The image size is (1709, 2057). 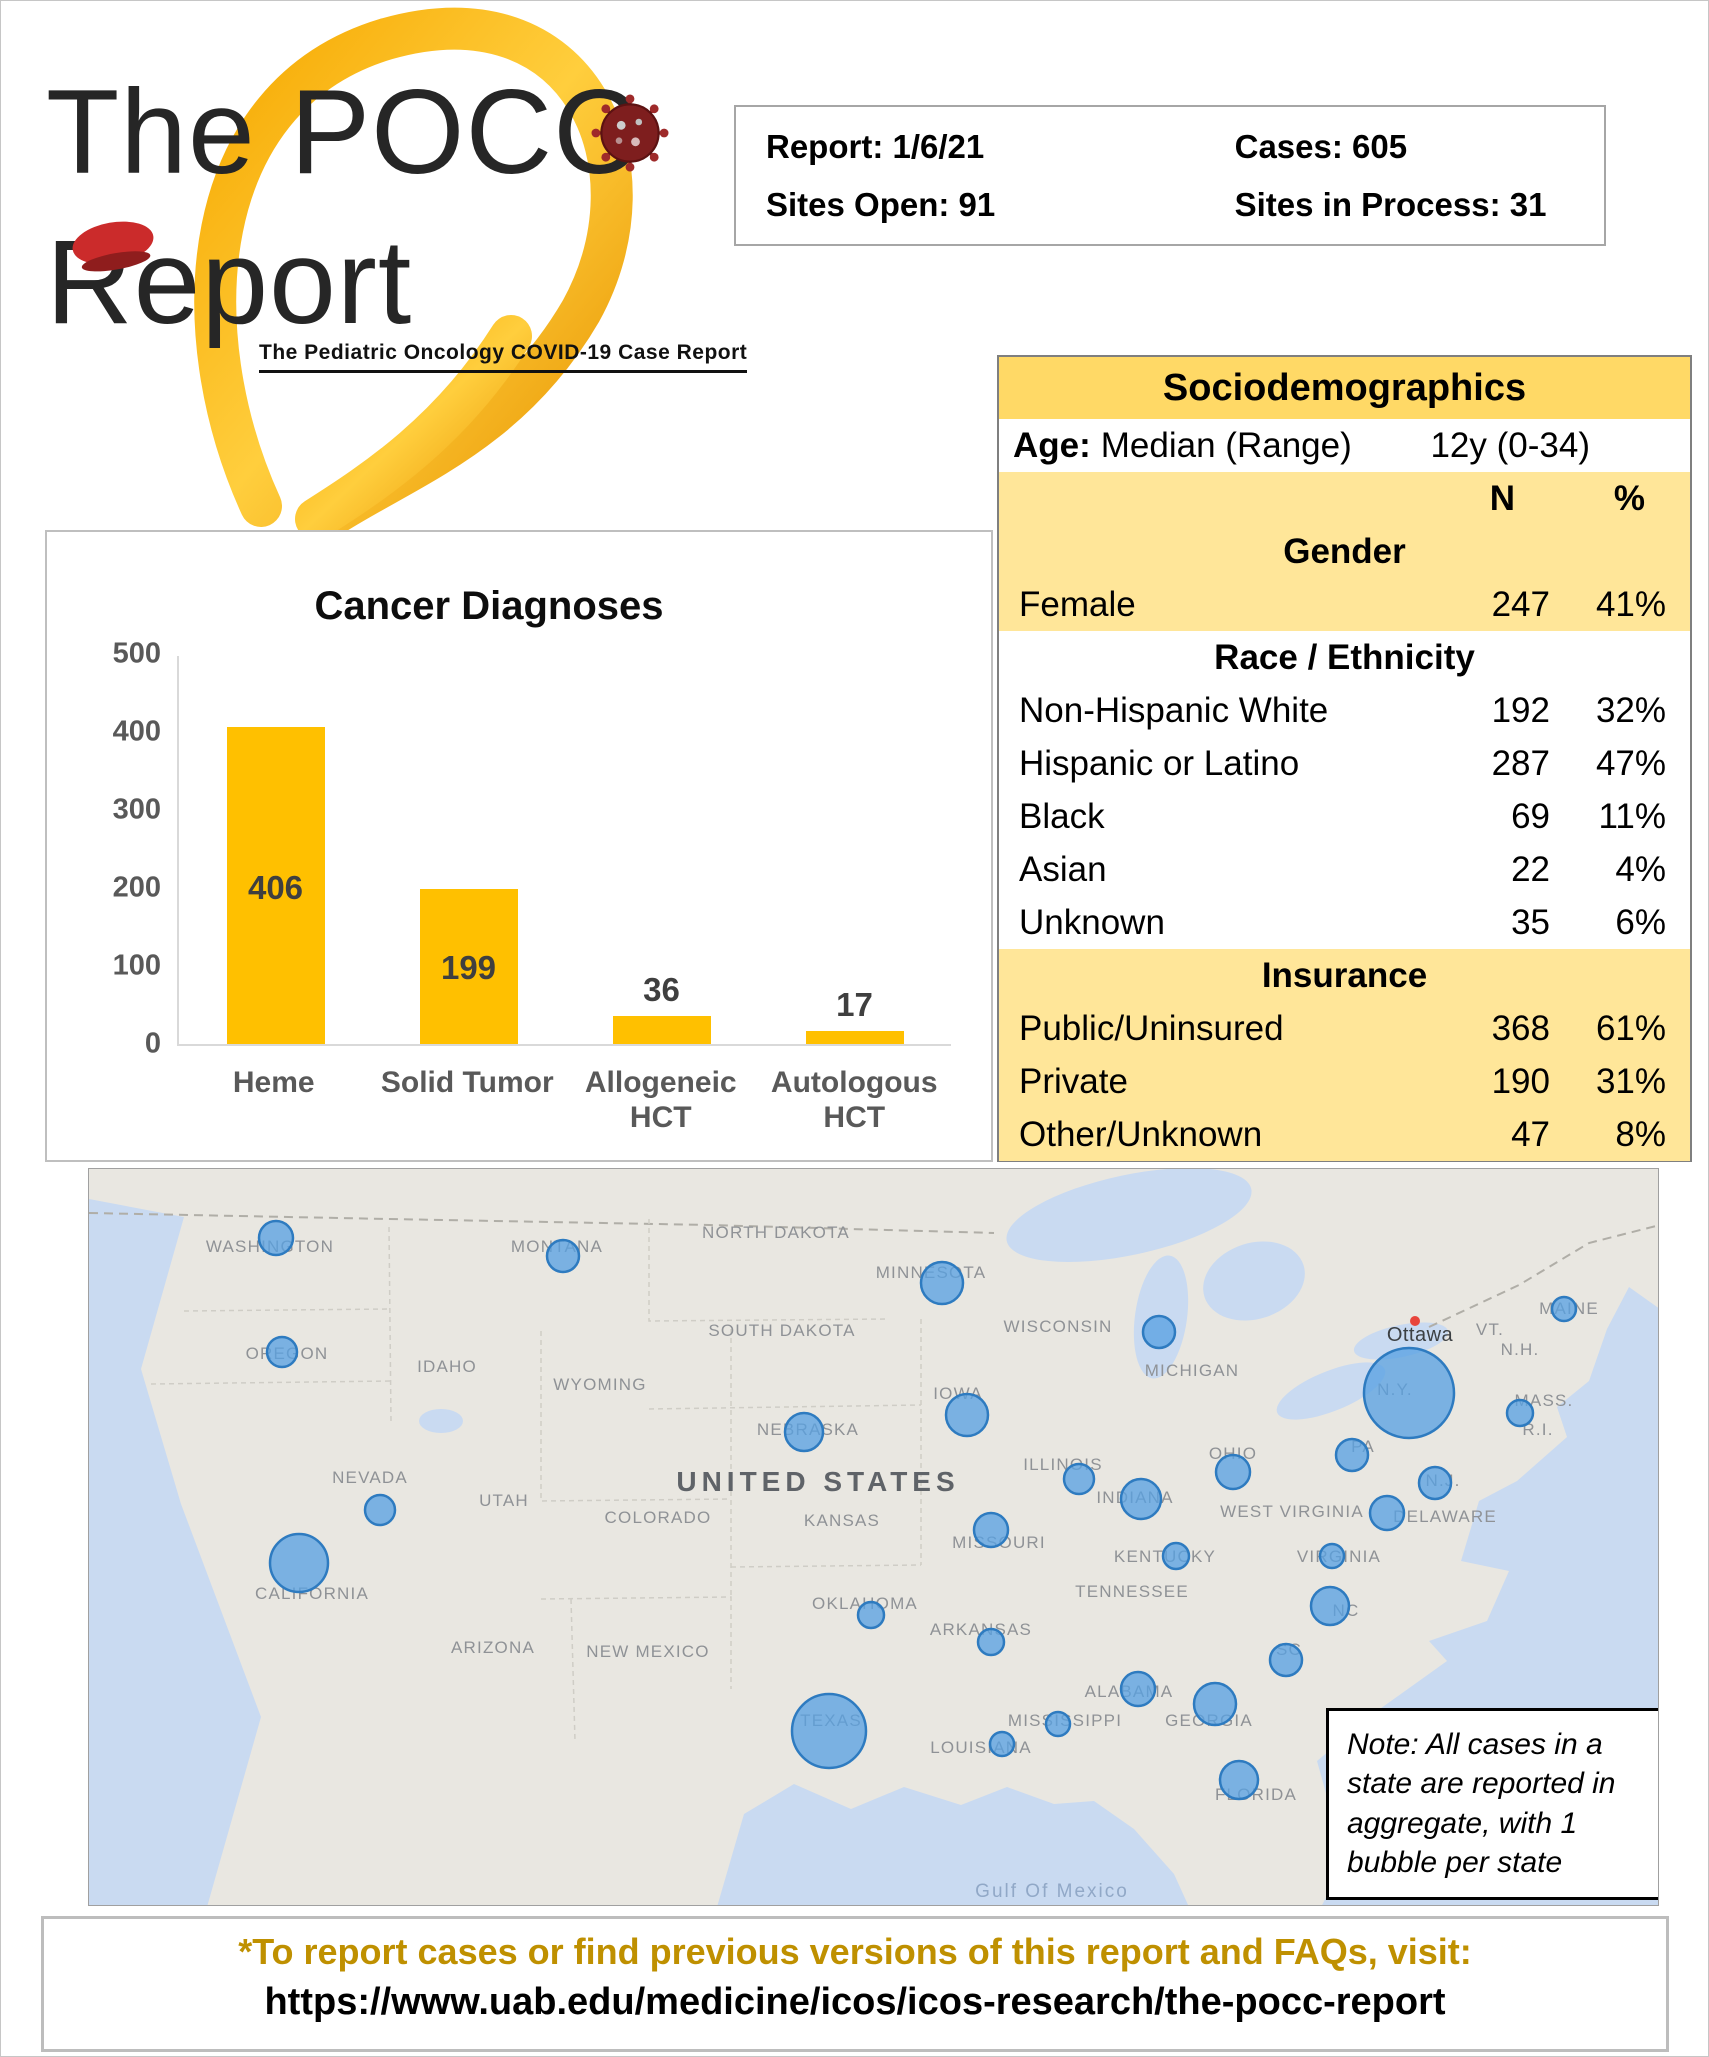 I want to click on report-date: Report: 1/6/21, so click(x=875, y=146).